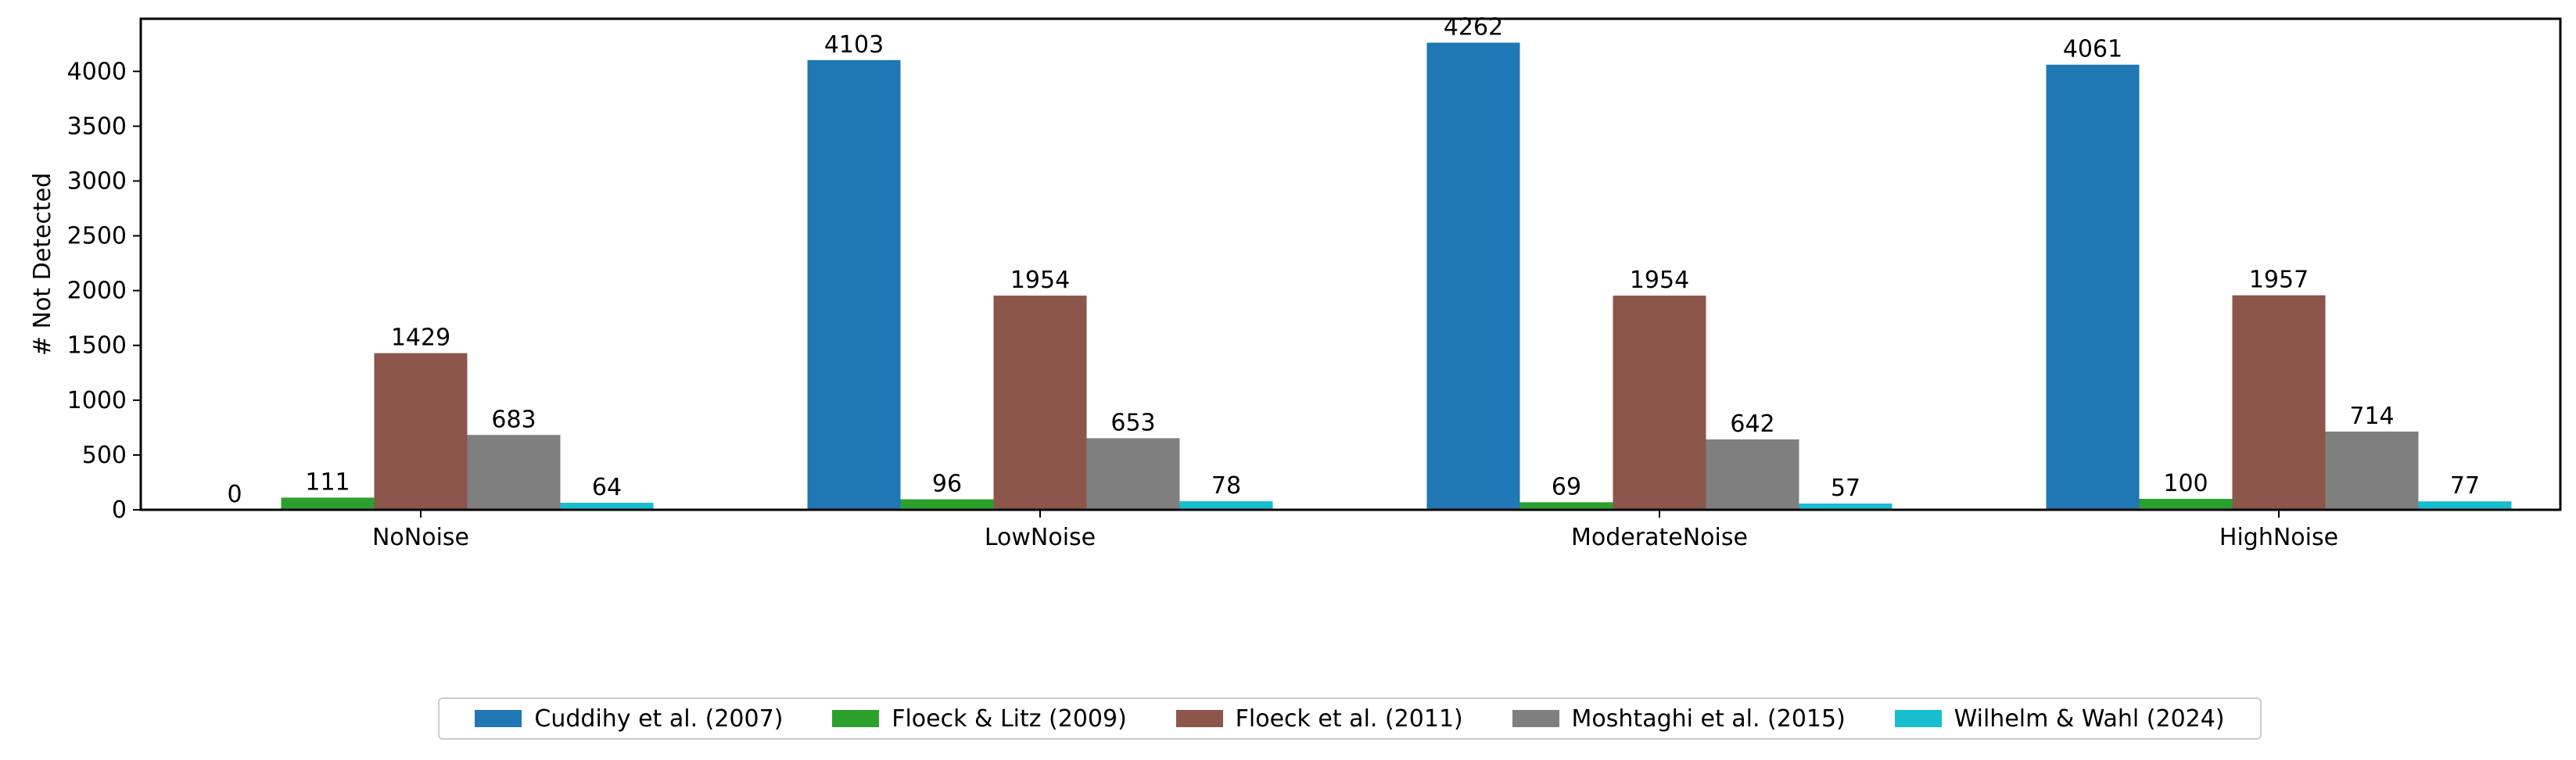 This screenshot has width=2576, height=760. I want to click on y-tick-label: 3500, so click(97, 126).